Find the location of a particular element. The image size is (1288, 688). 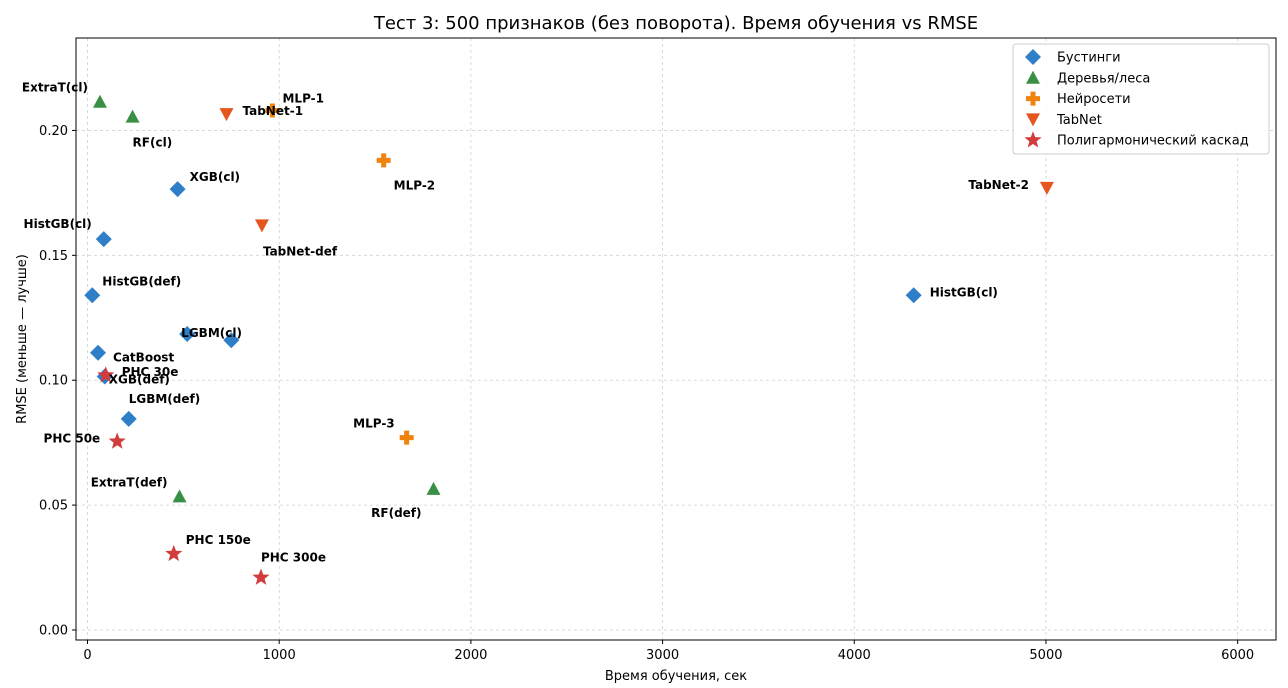

point-label: RF(def) is located at coordinates (396, 513).